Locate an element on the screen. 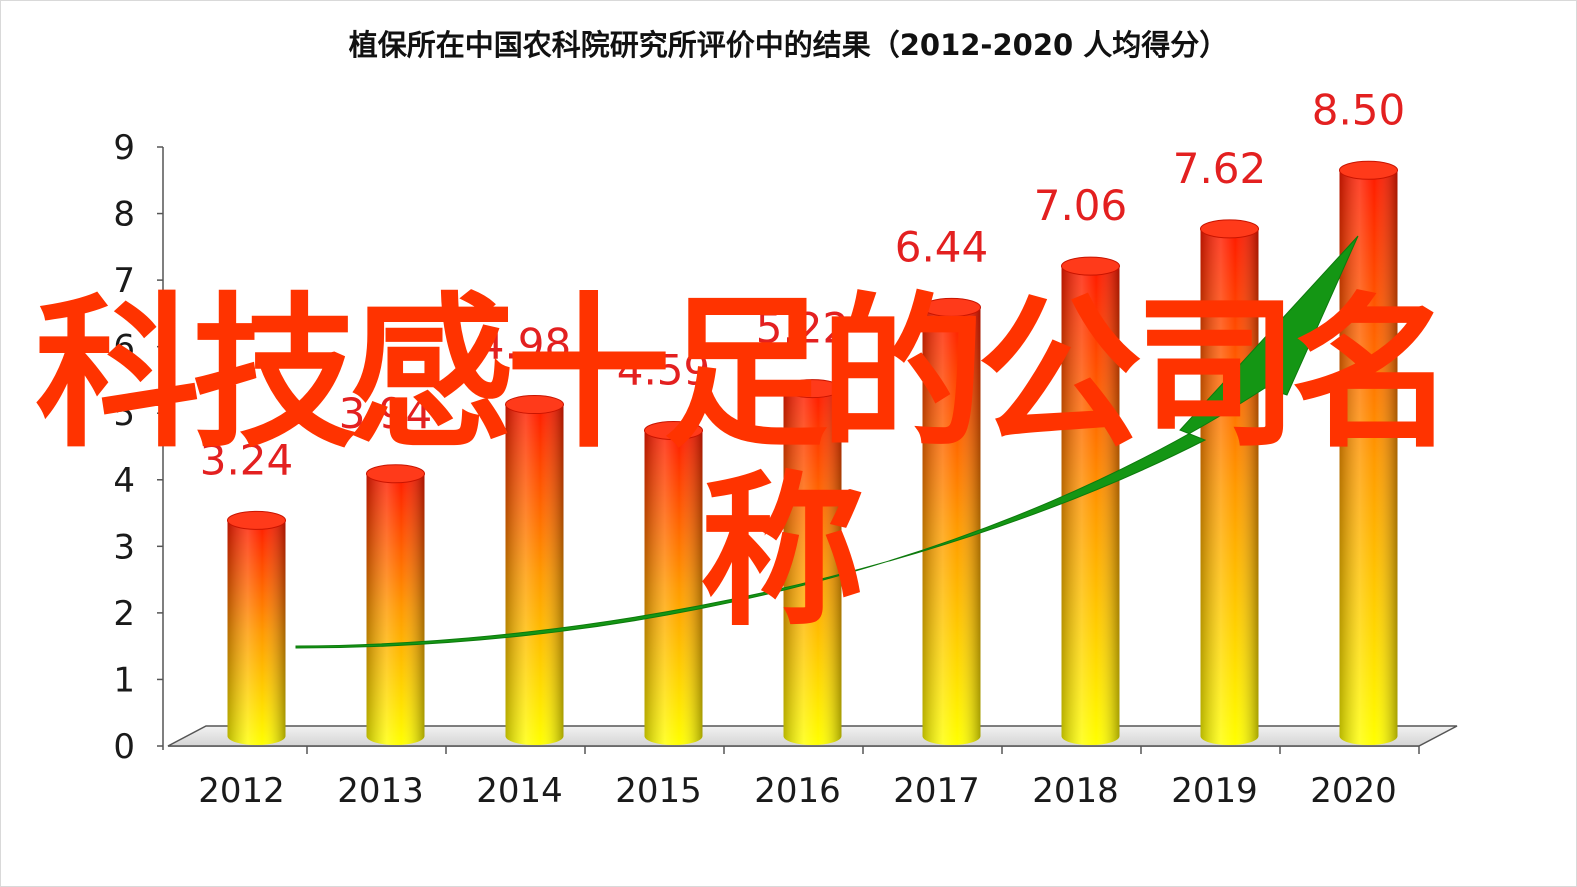  y-tick-label: 3 is located at coordinates (124, 547).